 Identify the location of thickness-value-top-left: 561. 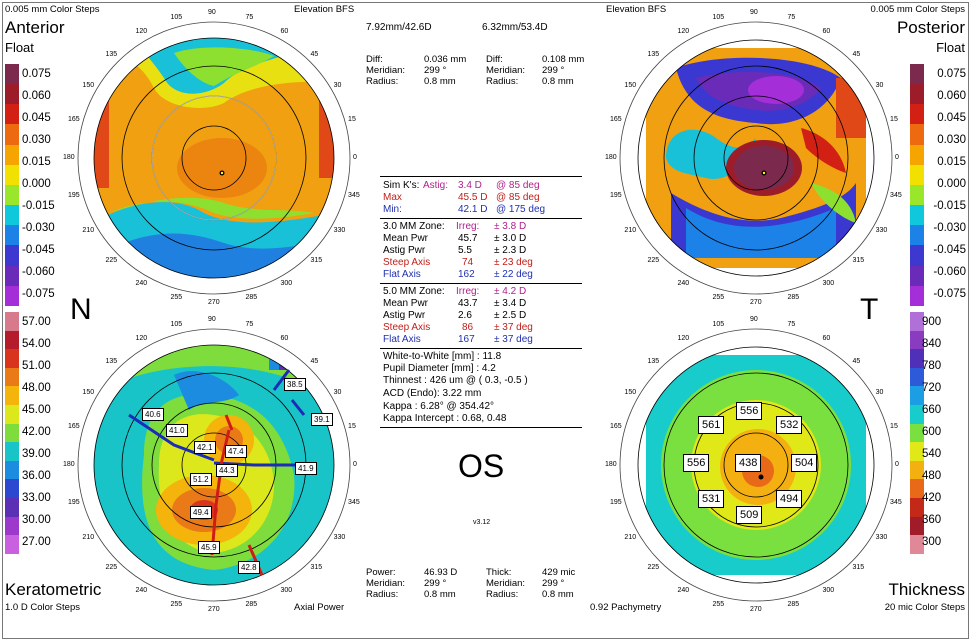
(711, 425).